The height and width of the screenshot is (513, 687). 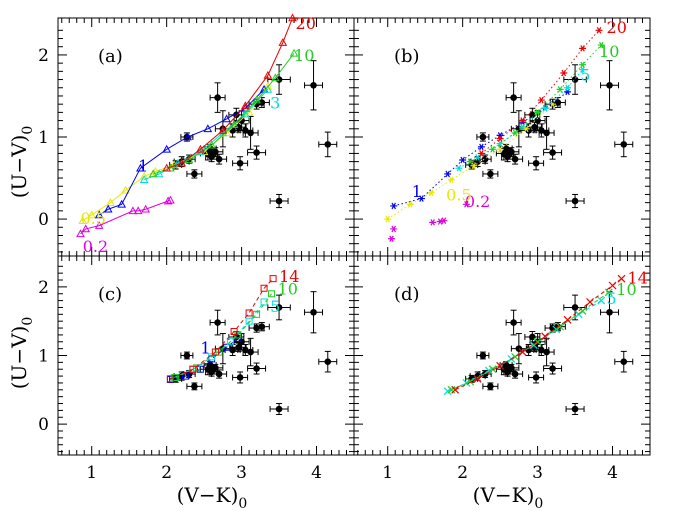 What do you see at coordinates (316, 473) in the screenshot?
I see `x-tick-label: 4` at bounding box center [316, 473].